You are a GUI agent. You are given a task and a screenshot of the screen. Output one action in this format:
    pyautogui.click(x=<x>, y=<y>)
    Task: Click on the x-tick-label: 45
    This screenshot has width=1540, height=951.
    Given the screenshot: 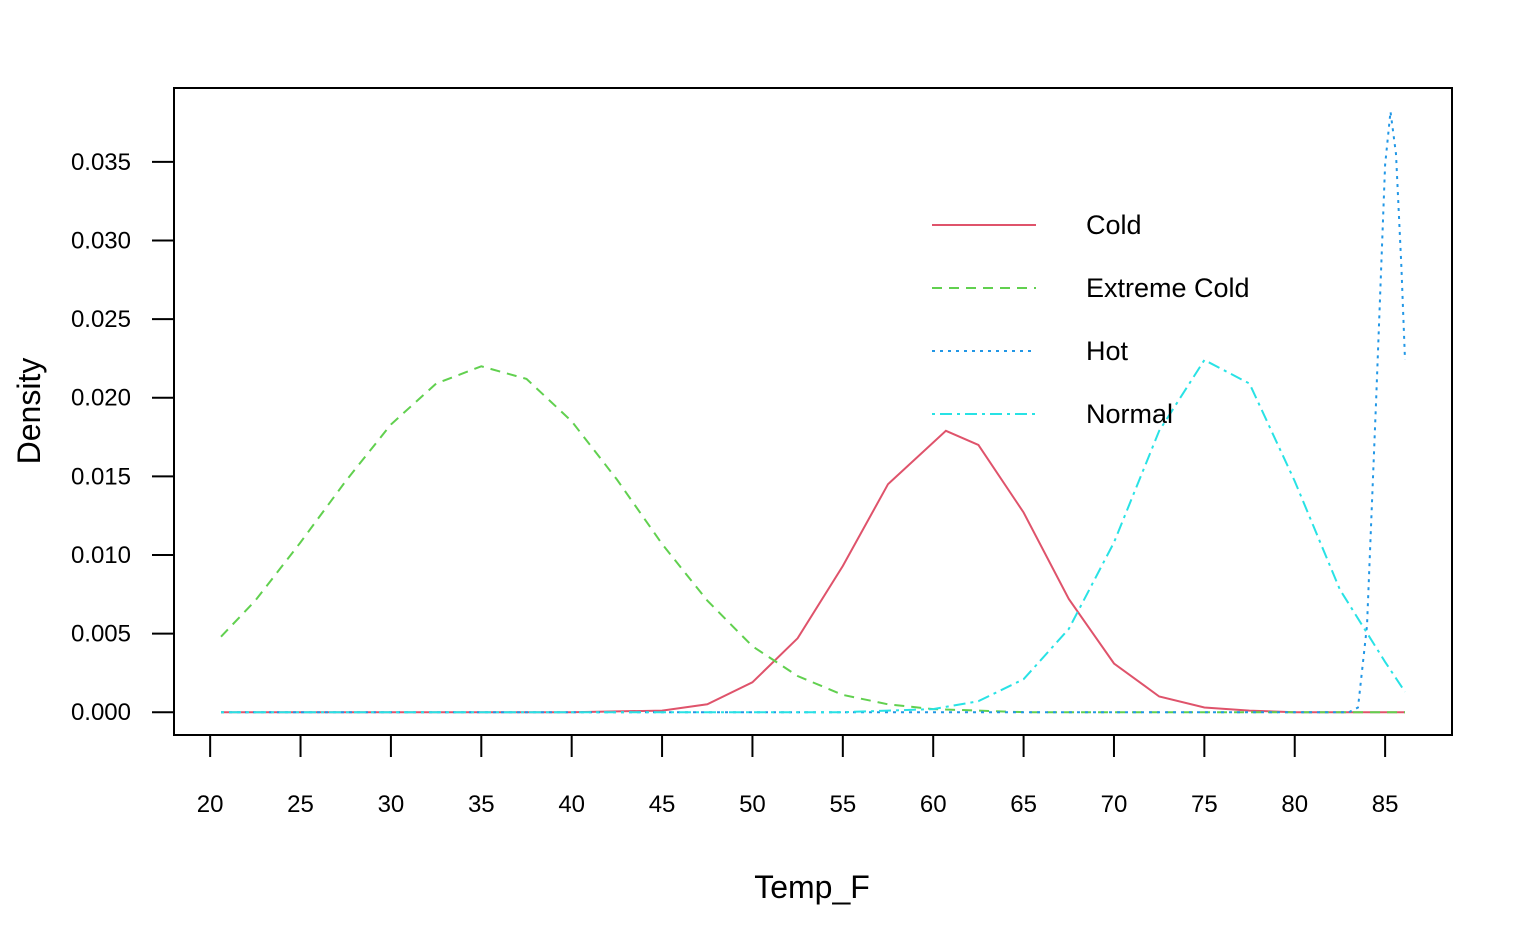 What is the action you would take?
    pyautogui.click(x=662, y=804)
    